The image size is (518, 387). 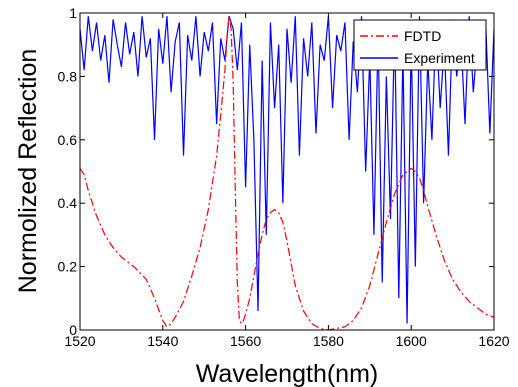 I want to click on x-tick-label: 1620, so click(x=493, y=341).